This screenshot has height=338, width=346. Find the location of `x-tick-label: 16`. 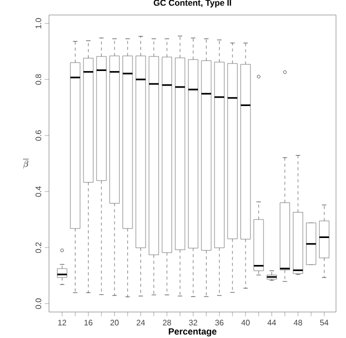

x-tick-label: 16 is located at coordinates (88, 323).